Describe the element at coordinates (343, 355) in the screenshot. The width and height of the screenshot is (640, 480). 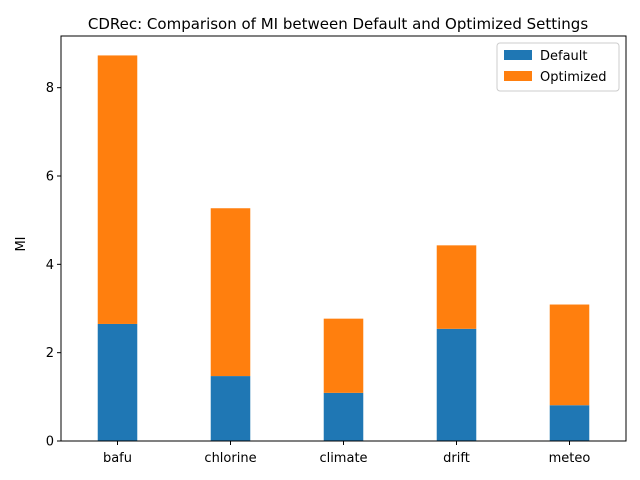
I see `bar-optimized-climate` at that location.